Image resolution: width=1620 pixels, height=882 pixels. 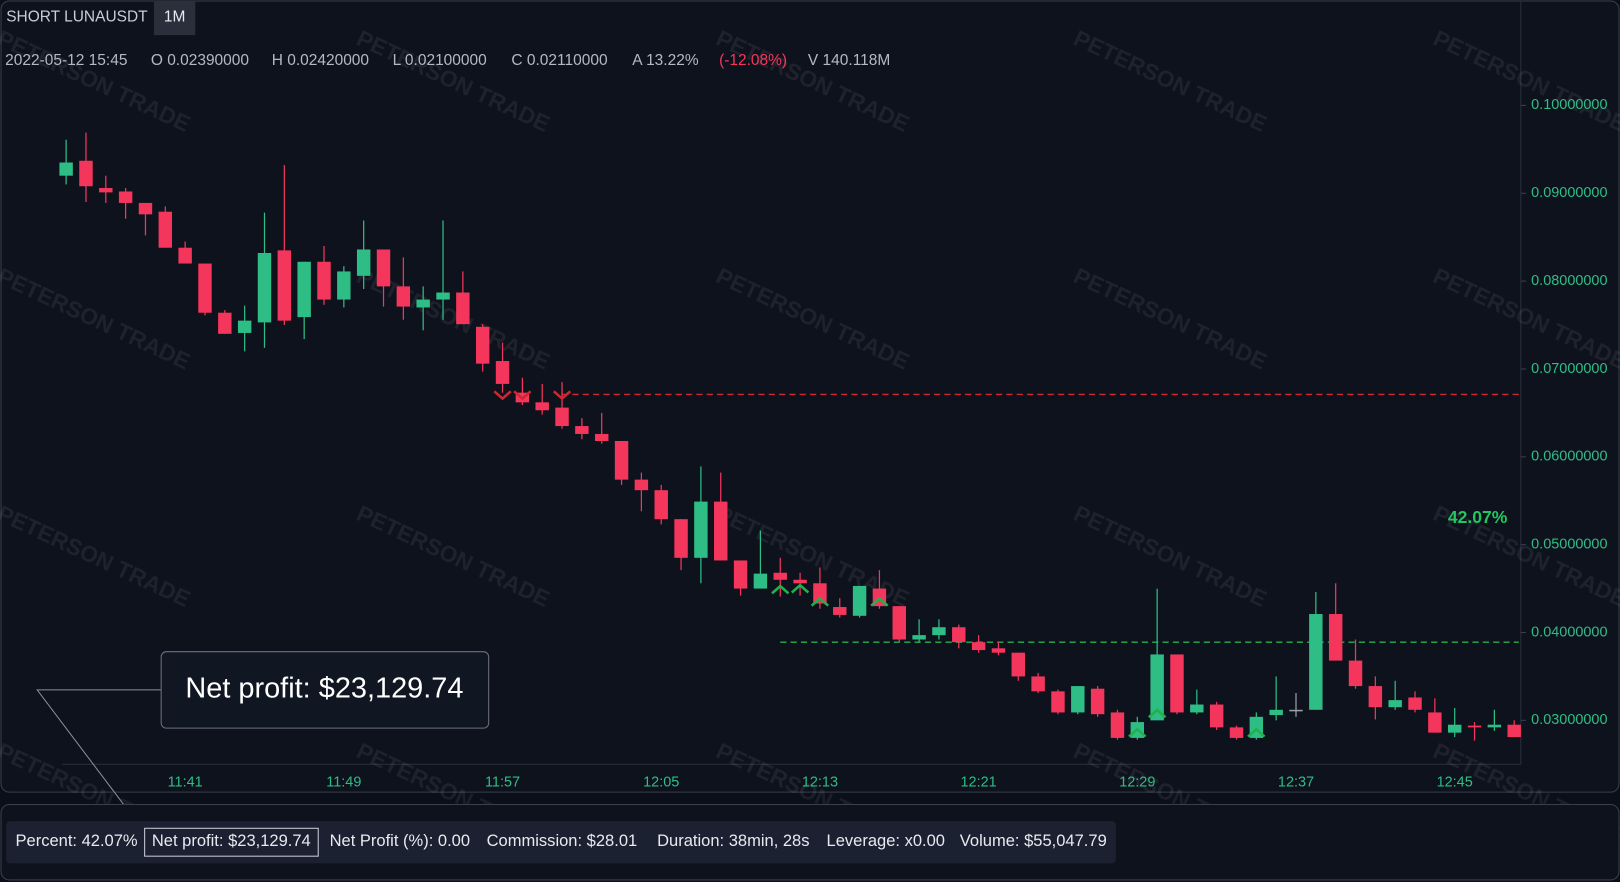 I want to click on y-tick-label: 0.09000000, so click(x=1569, y=193).